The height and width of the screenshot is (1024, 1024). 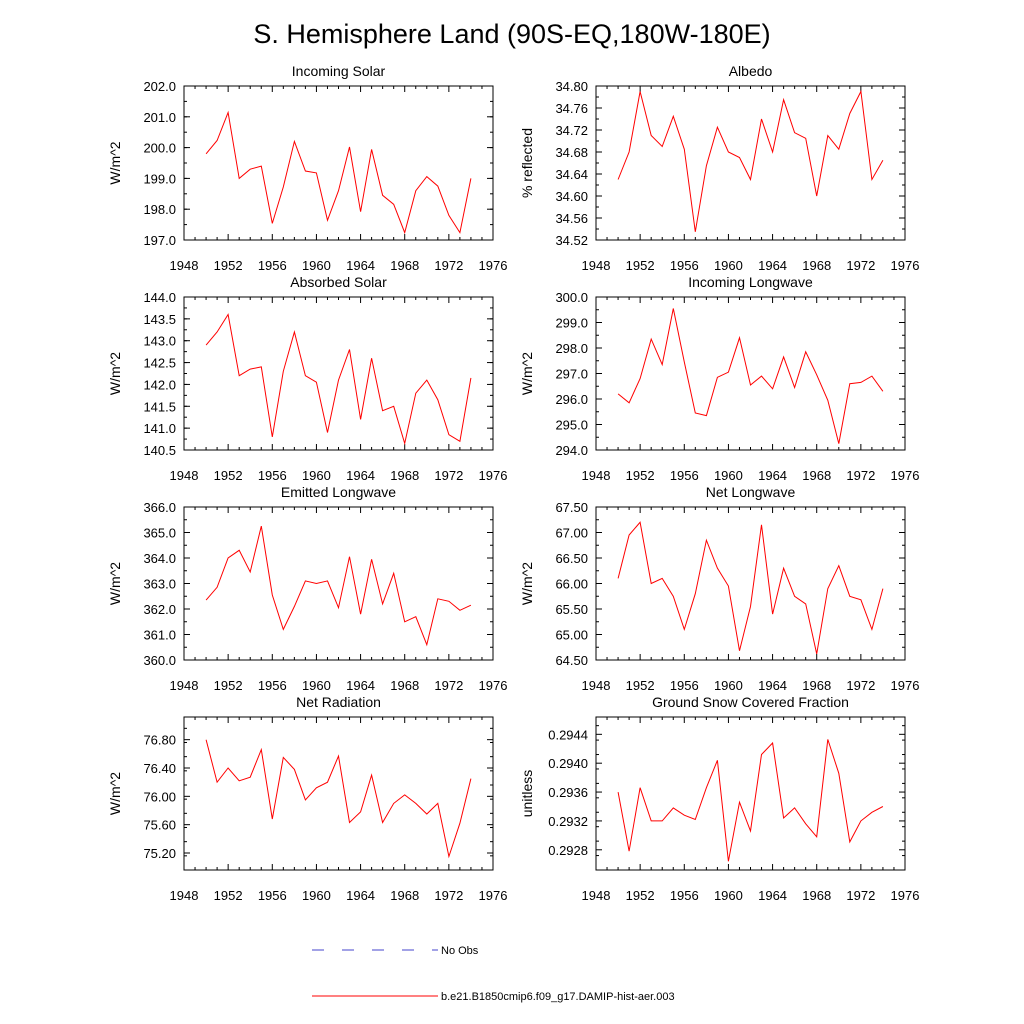 I want to click on y-tick-label: 75.20, so click(x=159, y=853).